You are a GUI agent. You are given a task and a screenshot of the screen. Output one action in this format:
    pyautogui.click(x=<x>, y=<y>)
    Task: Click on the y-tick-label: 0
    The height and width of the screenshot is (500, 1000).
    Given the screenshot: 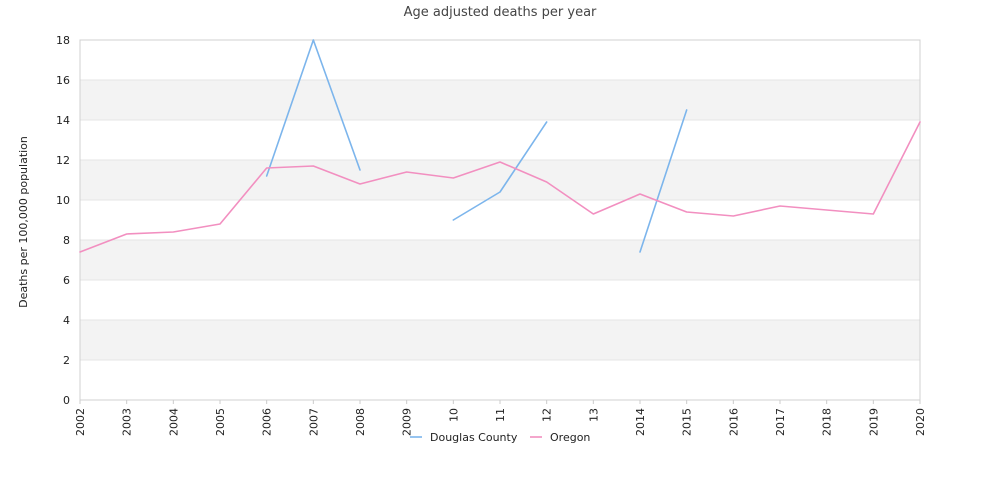 What is the action you would take?
    pyautogui.click(x=66, y=400)
    